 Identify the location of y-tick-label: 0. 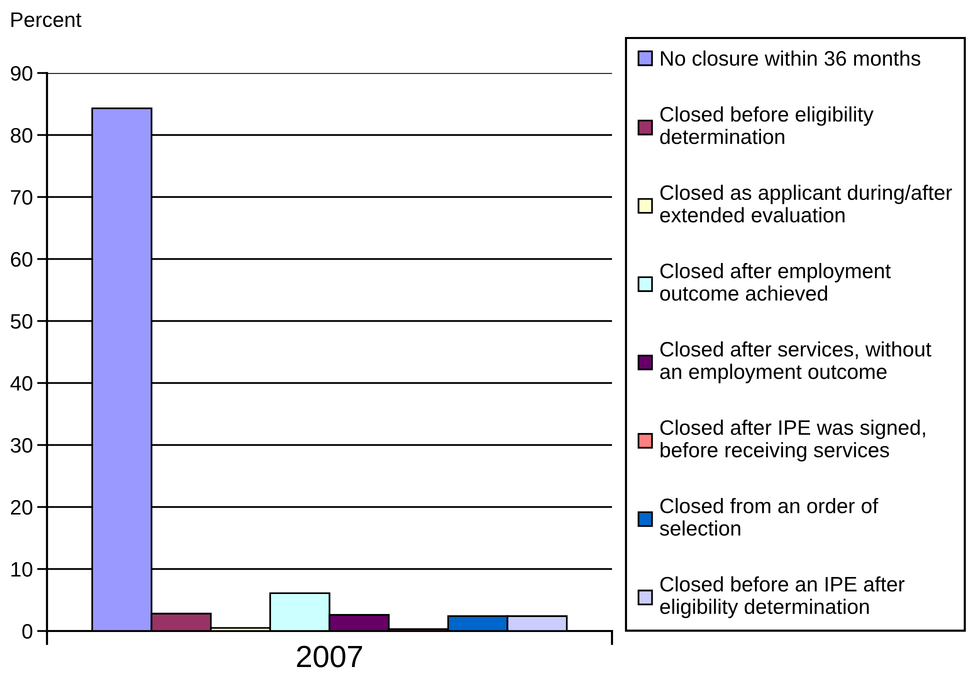
(27, 631).